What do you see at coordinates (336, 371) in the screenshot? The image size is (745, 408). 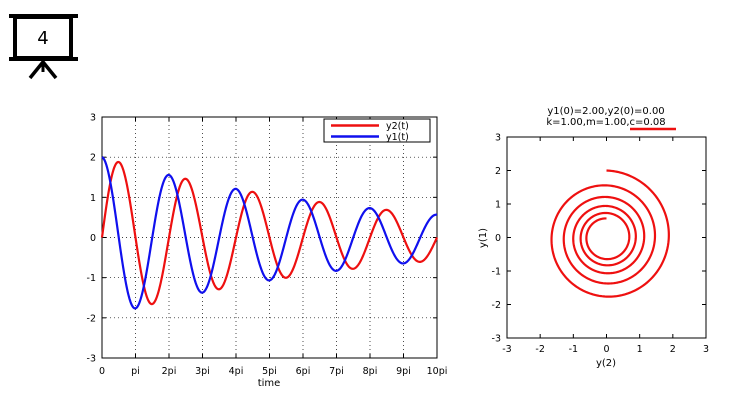 I see `x-tick-label: 7pi` at bounding box center [336, 371].